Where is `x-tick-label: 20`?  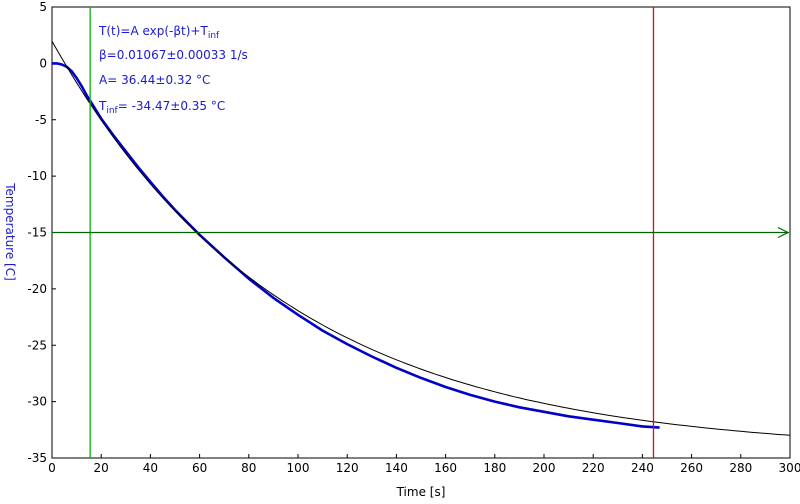
x-tick-label: 20 is located at coordinates (101, 468).